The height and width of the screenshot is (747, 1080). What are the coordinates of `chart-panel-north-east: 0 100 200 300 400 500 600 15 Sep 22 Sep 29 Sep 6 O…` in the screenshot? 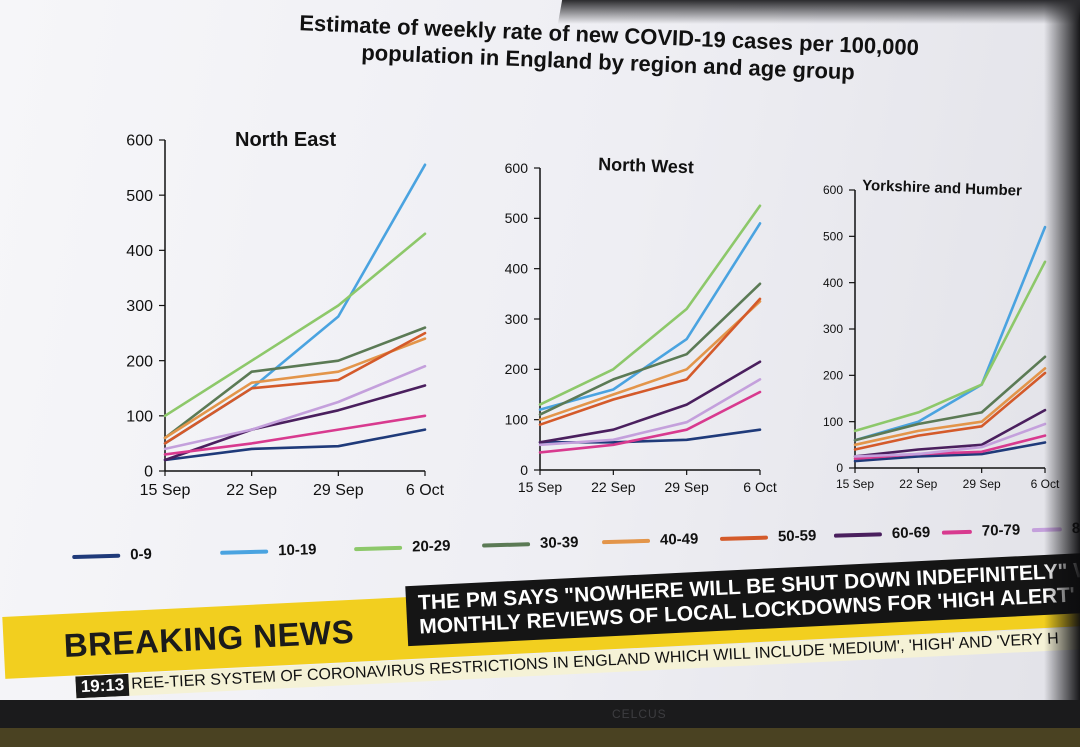 It's located at (285, 314).